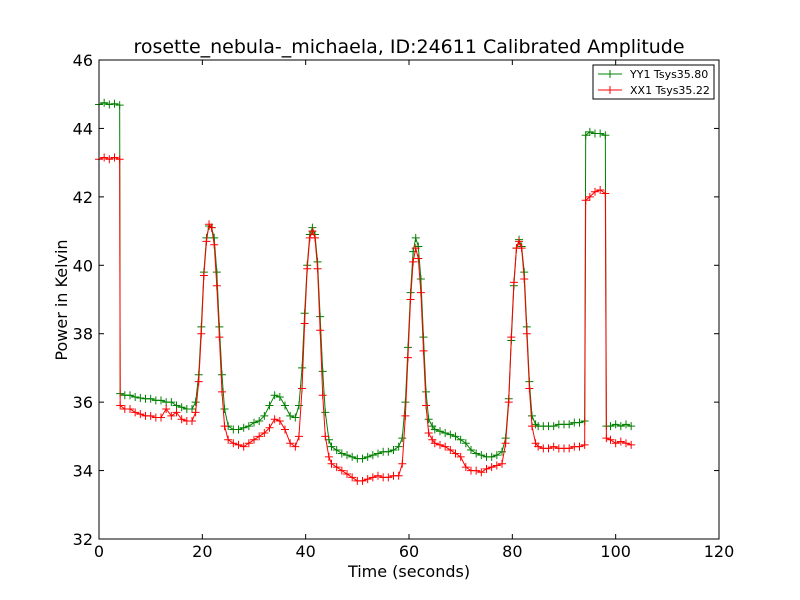 The image size is (800, 600). Describe the element at coordinates (61, 299) in the screenshot. I see `y-axis-label: Power in Kelvin` at that location.